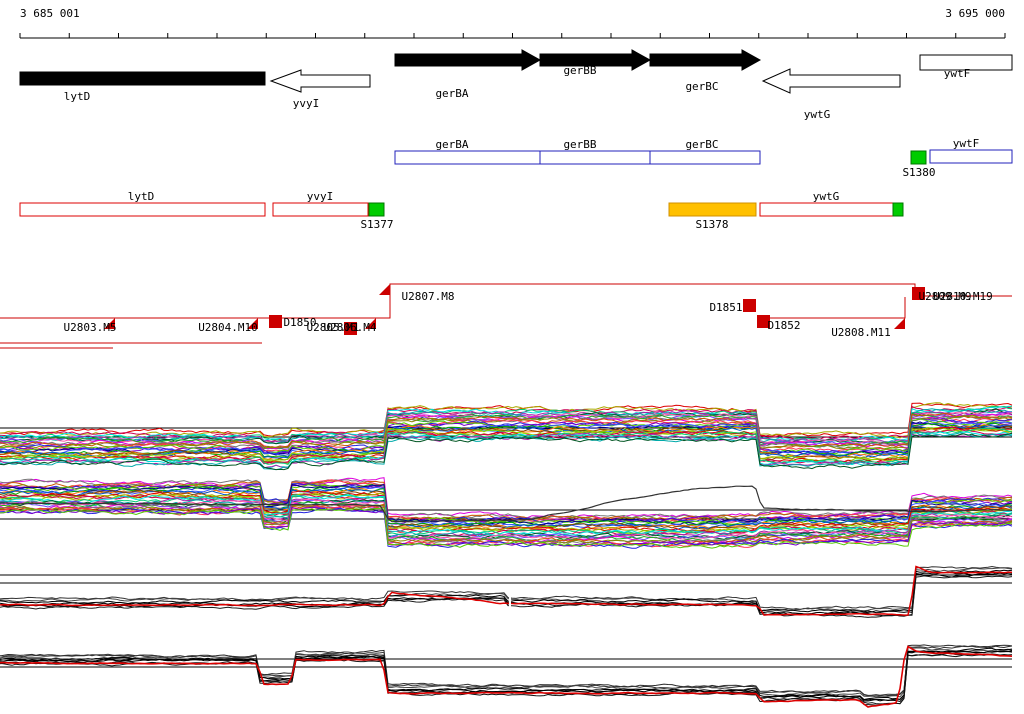 This screenshot has height=714, width=1024. I want to click on track-label: yvyI, so click(320, 196).